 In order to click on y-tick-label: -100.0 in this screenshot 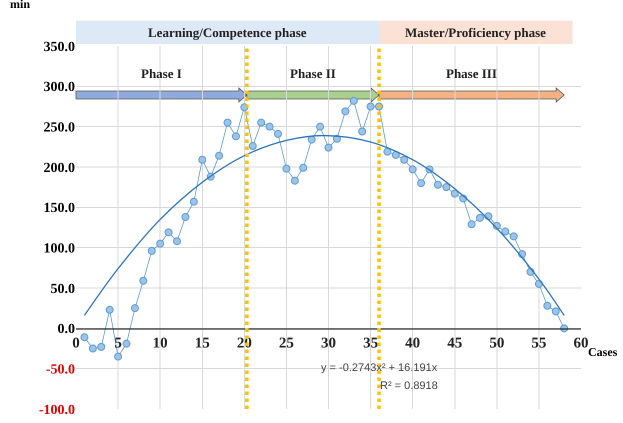, I will do `click(56, 410)`.